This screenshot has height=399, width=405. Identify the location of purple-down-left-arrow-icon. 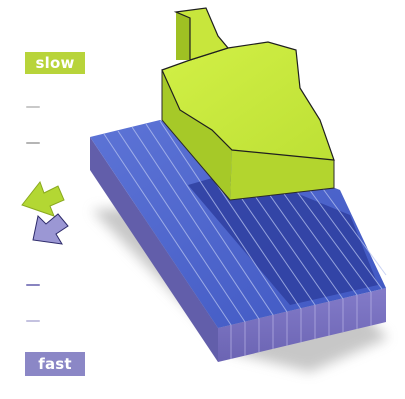
(50, 229).